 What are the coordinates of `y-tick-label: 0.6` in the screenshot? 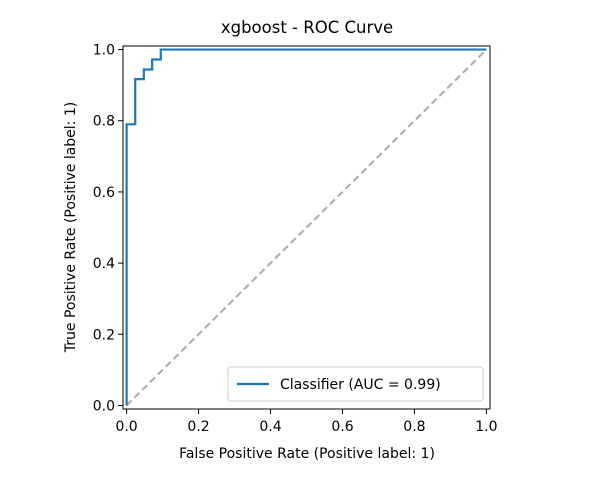 It's located at (104, 193).